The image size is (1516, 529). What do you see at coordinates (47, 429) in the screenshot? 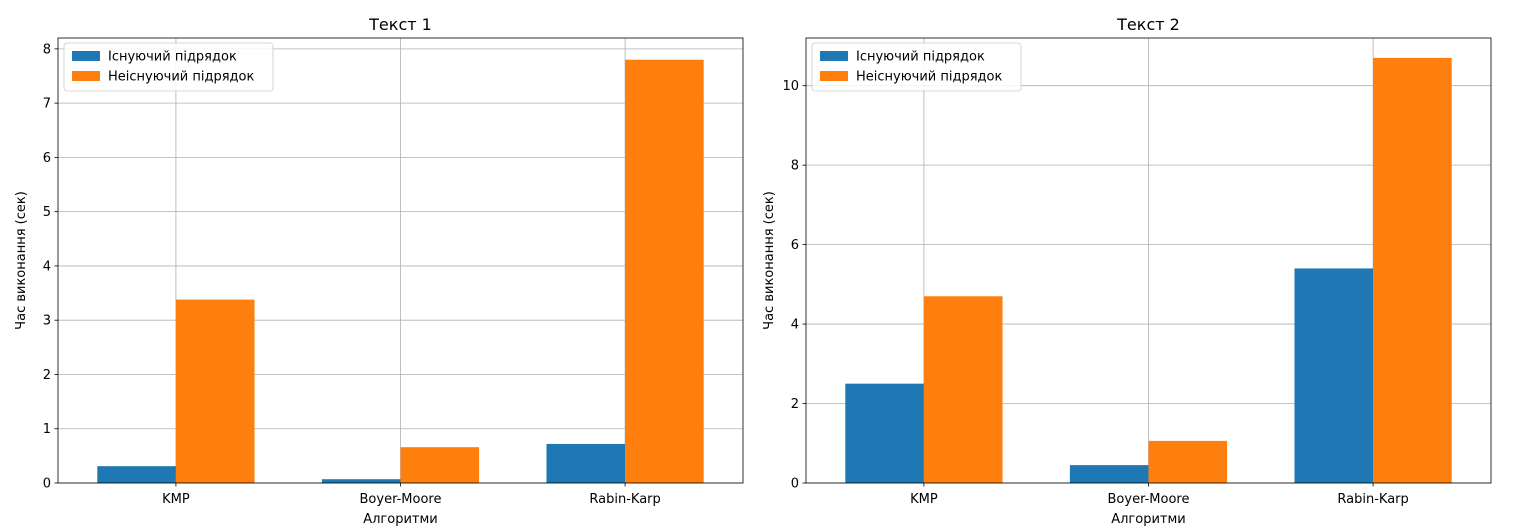
I see `y-tick-label: 1` at bounding box center [47, 429].